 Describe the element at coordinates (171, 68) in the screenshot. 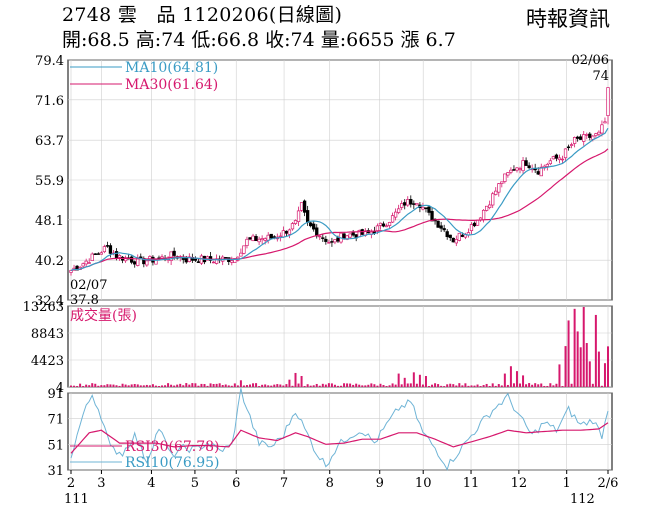

I see `ma10-legend: MA10(64.81)` at that location.